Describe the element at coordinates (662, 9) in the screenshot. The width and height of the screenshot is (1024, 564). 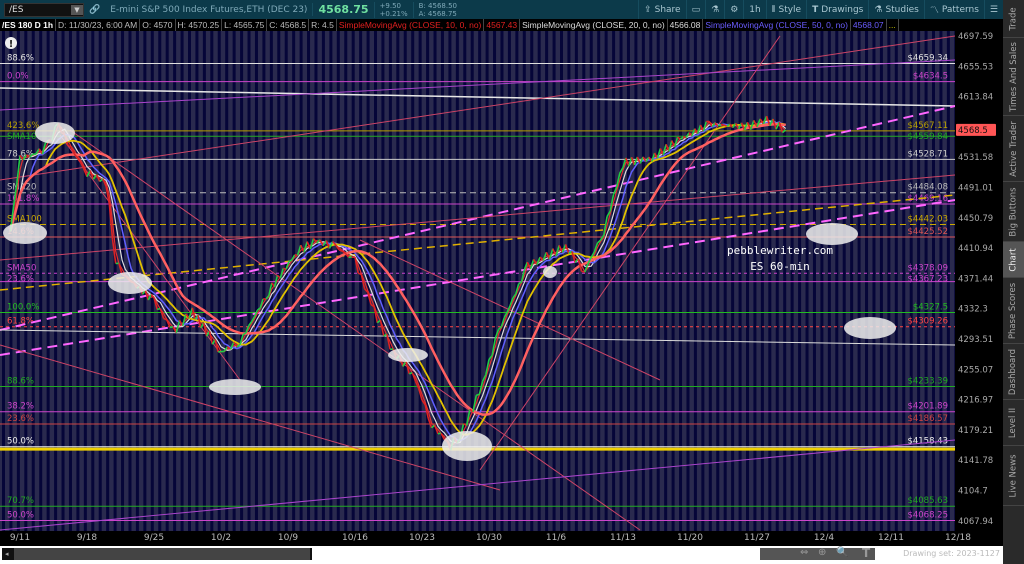
I see `share-button: ⇪ Share` at that location.